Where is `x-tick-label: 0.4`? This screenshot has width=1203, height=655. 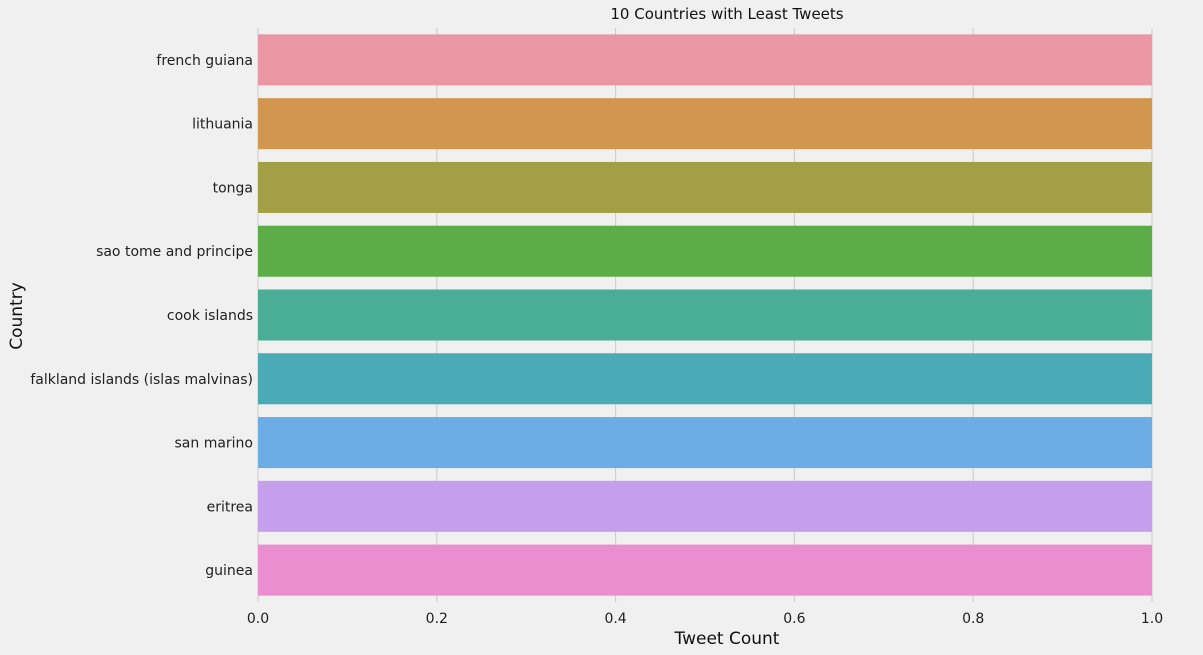
x-tick-label: 0.4 is located at coordinates (615, 619).